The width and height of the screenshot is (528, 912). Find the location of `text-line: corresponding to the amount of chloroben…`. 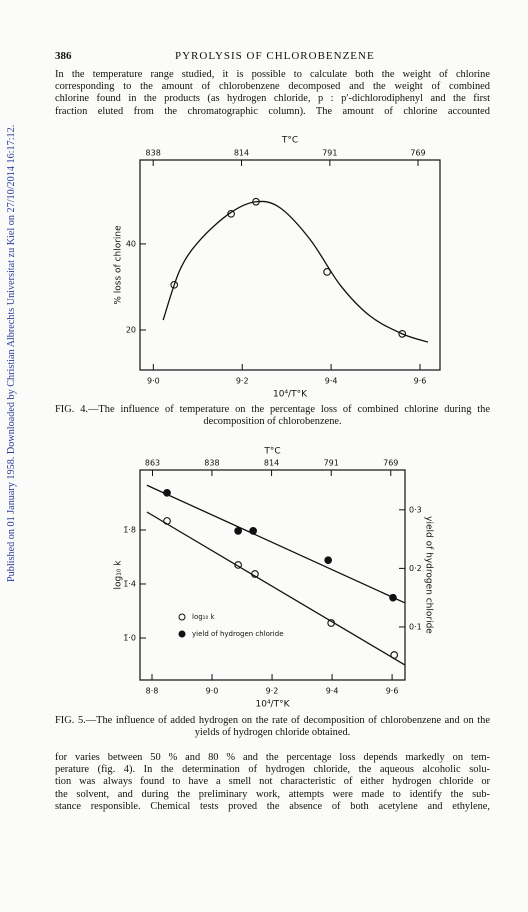

text-line: corresponding to the amount of chloroben… is located at coordinates (272, 87).